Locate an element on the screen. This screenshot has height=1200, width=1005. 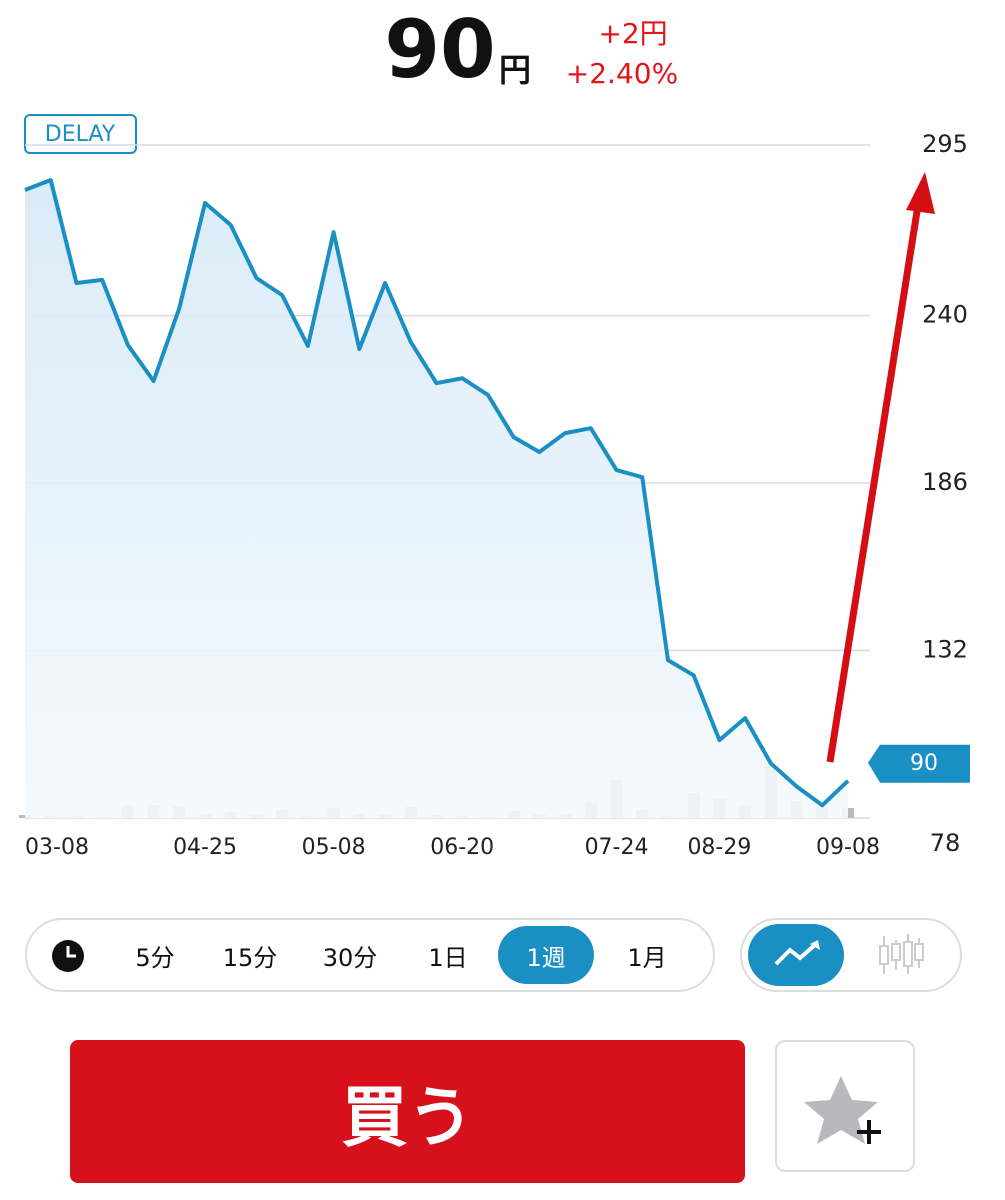
x-tick-label: 09-08 is located at coordinates (848, 847).